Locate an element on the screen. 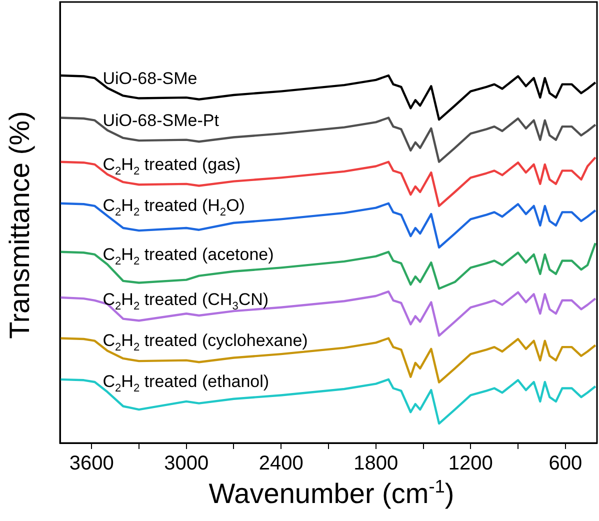 Image resolution: width=599 pixels, height=521 pixels. series-label: C$_{2}$H$_{2}$ treated (H$_{2}$O) is located at coordinates (173, 207).